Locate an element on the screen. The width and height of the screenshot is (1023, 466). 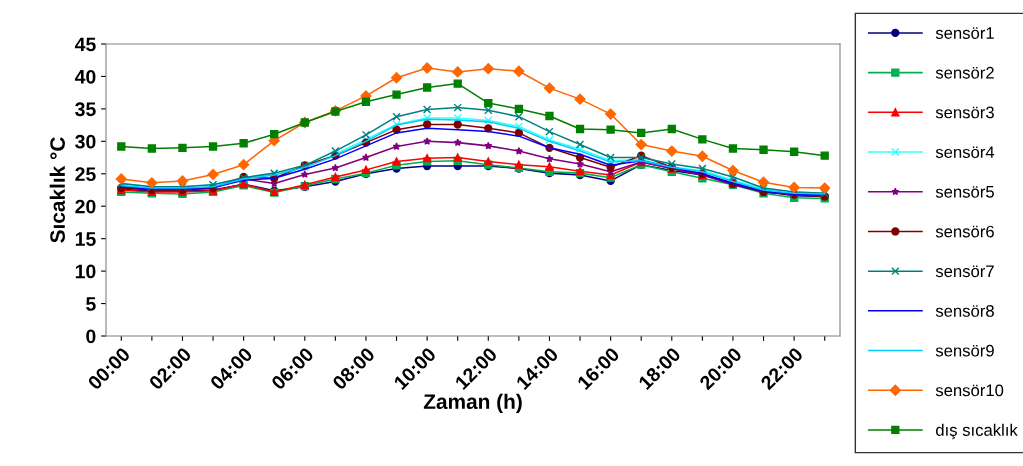
y-tick-label: 10 is located at coordinates (85, 271).